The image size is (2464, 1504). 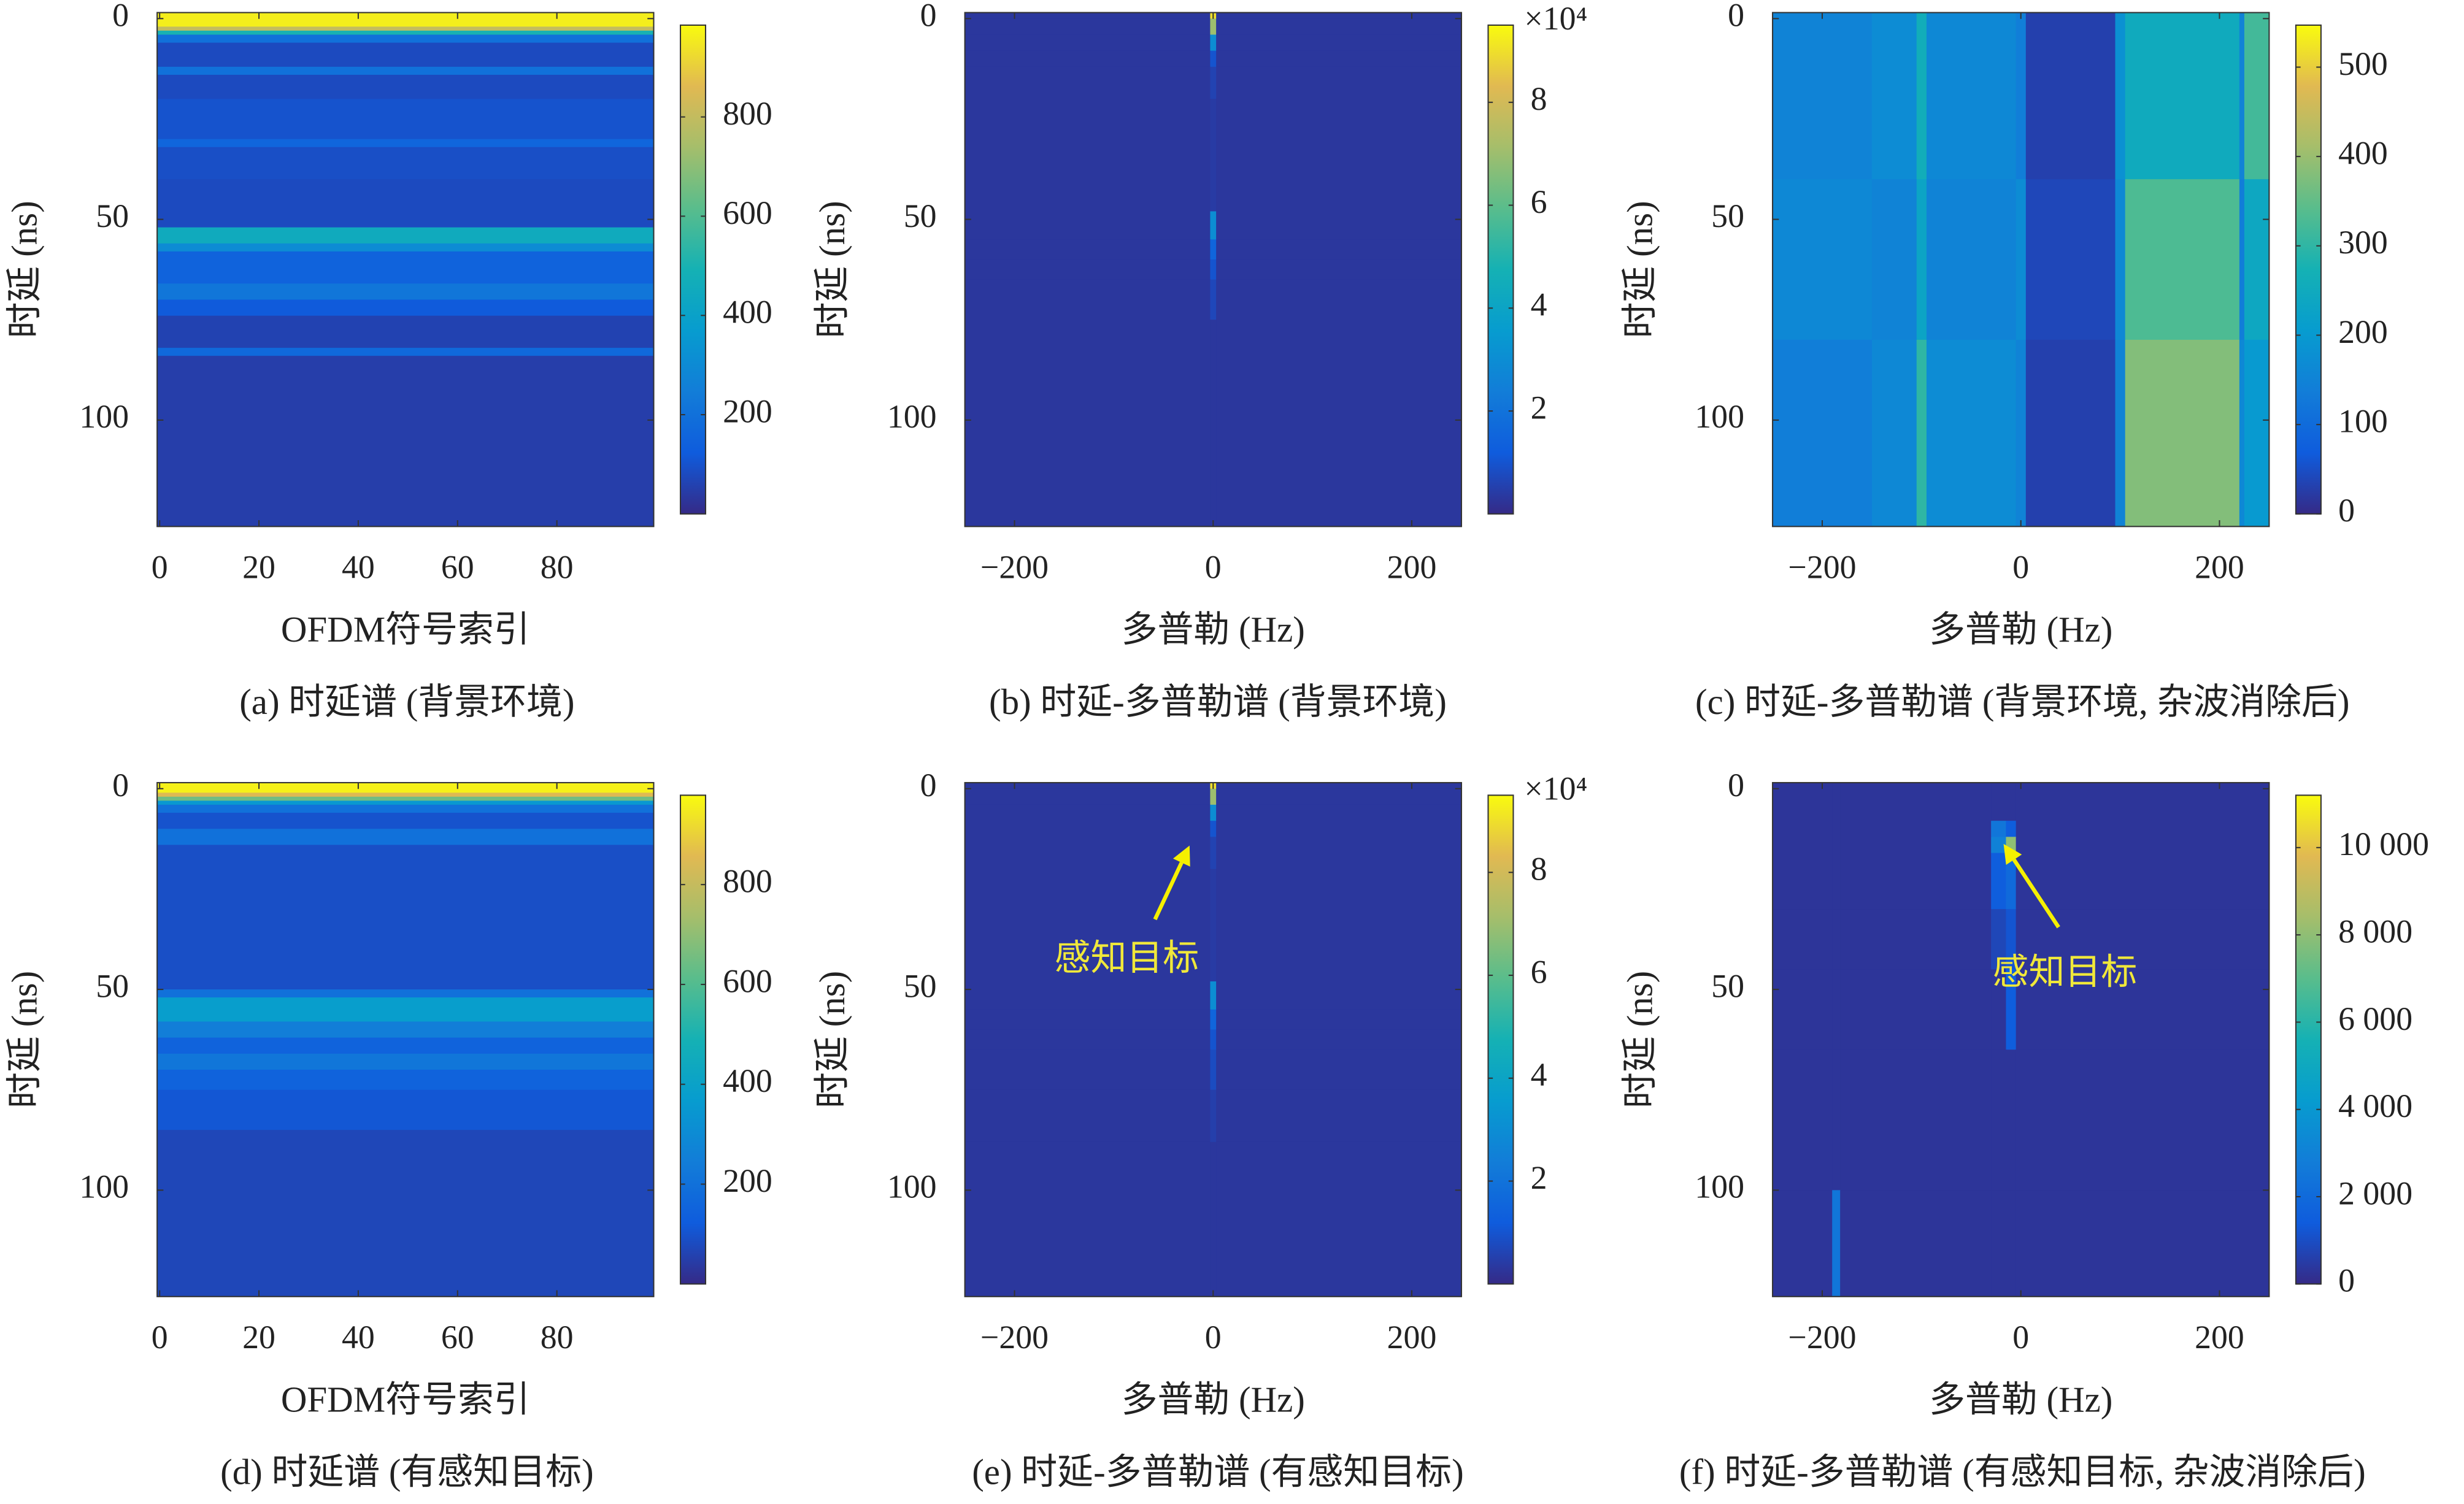 What do you see at coordinates (406, 702) in the screenshot?
I see `caption: (a) 时延谱 (背景环境)` at bounding box center [406, 702].